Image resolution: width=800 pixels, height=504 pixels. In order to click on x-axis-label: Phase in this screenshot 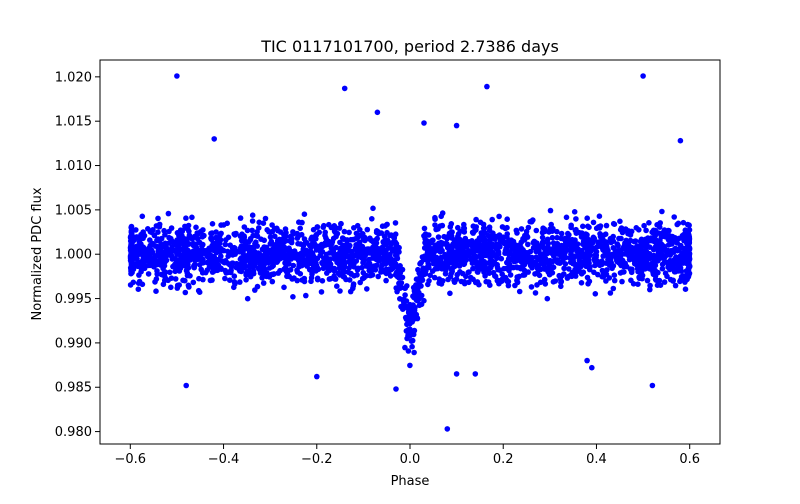, I will do `click(410, 481)`.